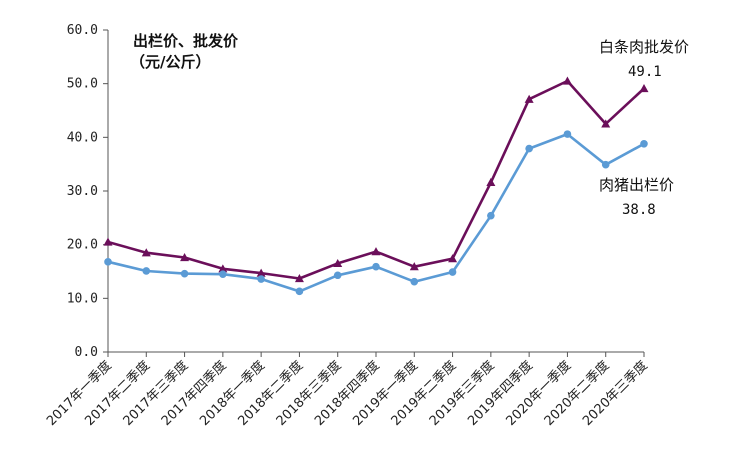  What do you see at coordinates (170, 62) in the screenshot?
I see `y-axis-unit-label: （元/公斤）` at bounding box center [170, 62].